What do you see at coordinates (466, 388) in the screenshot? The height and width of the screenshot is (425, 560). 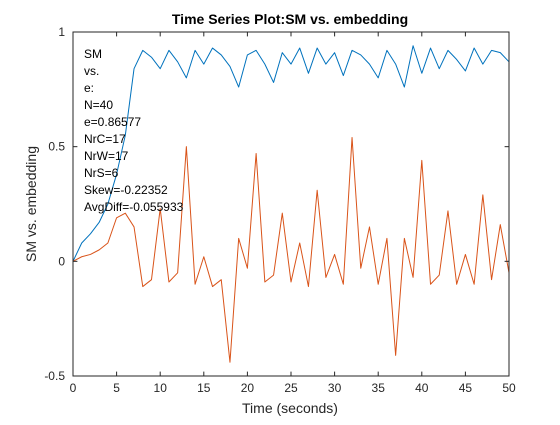 I see `x-tick-label: 45` at bounding box center [466, 388].